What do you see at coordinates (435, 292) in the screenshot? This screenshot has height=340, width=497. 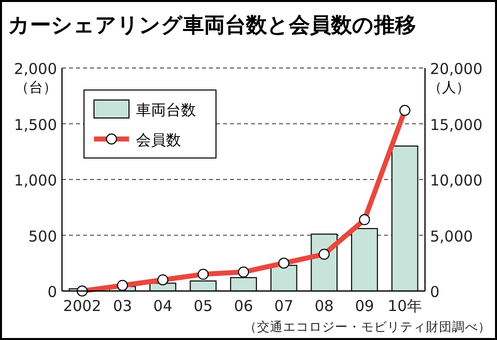 I see `y2-tick-label: 0` at bounding box center [435, 292].